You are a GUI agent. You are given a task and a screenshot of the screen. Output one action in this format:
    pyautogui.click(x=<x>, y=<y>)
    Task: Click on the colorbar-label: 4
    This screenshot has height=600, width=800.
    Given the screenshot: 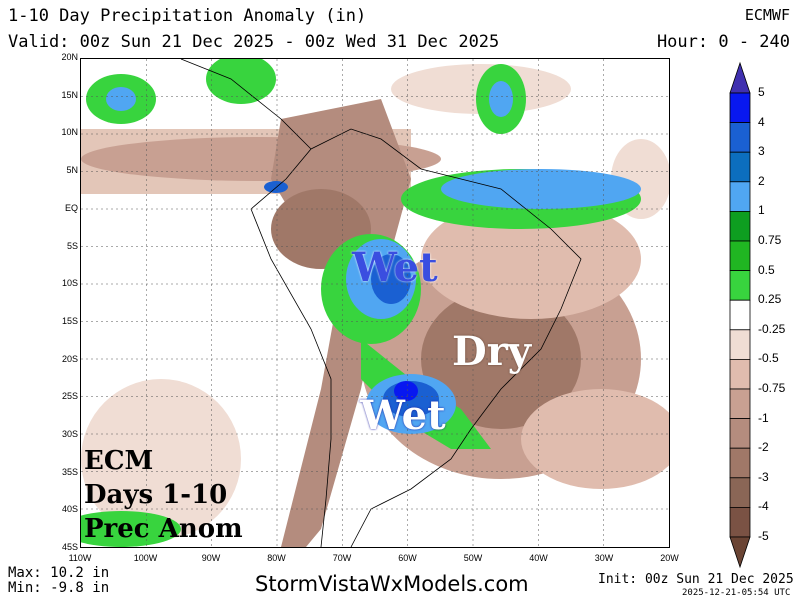 What is the action you would take?
    pyautogui.click(x=761, y=121)
    